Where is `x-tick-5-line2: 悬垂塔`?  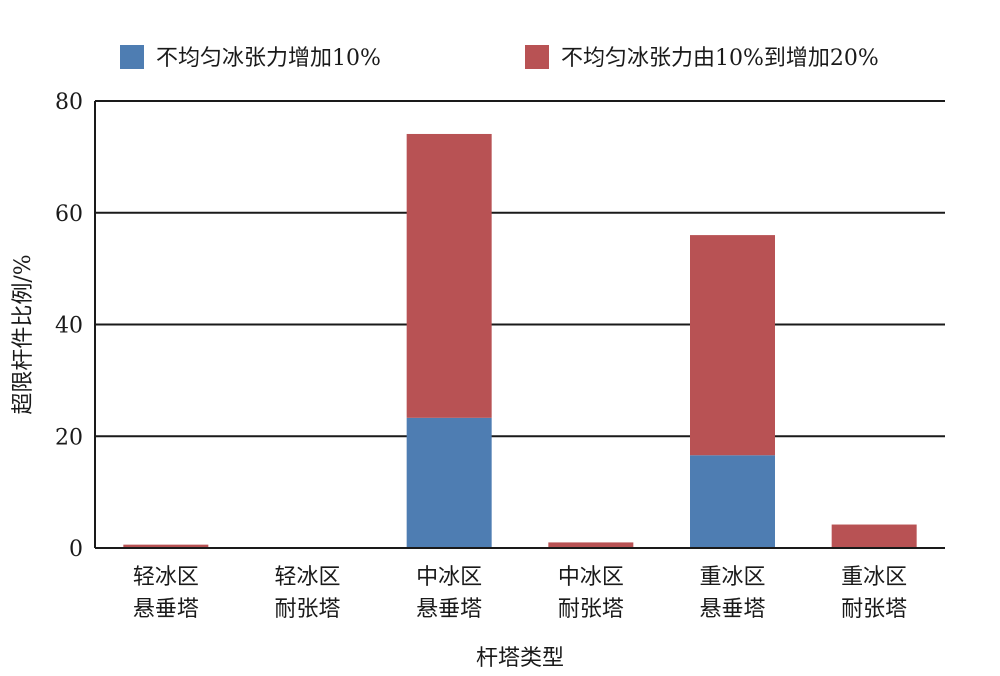 x-tick-5-line2: 悬垂塔 is located at coordinates (732, 609).